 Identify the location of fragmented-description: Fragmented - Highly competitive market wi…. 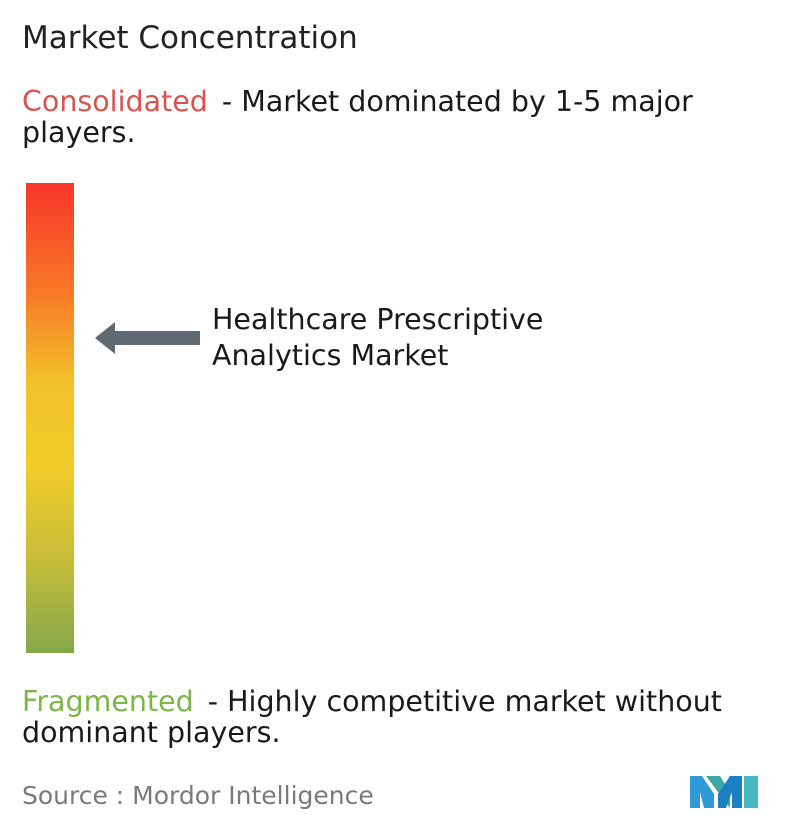
(407, 717).